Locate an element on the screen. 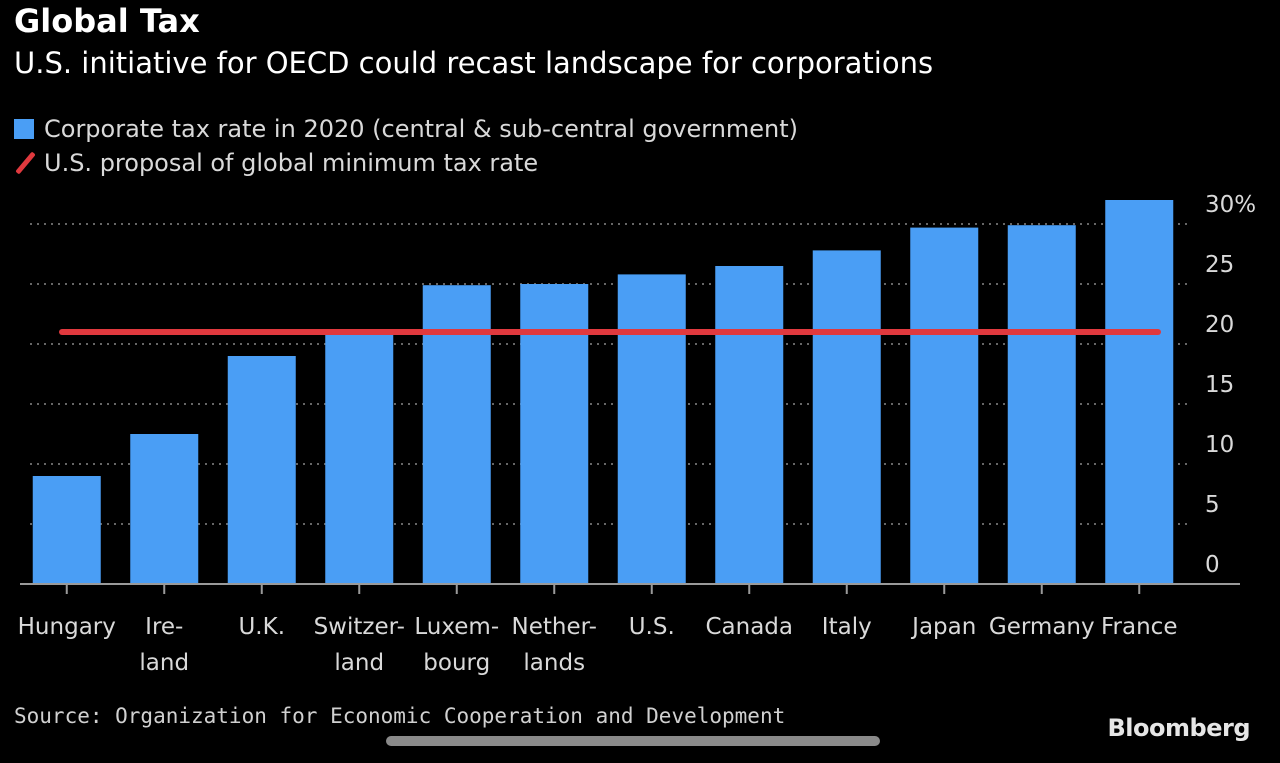 Image resolution: width=1280 pixels, height=763 pixels. y-tick-label: 25 is located at coordinates (1219, 265).